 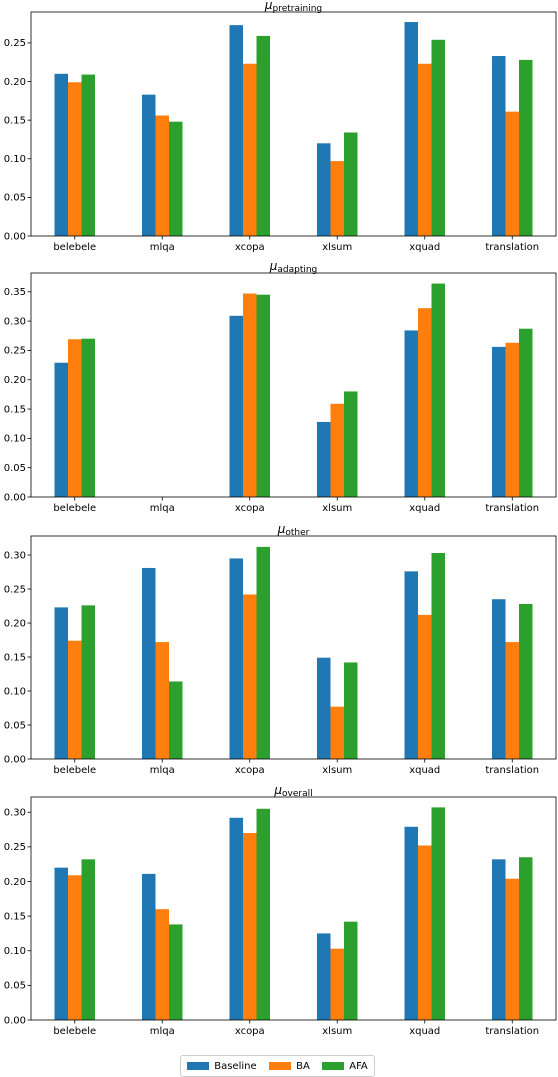 I want to click on panel-3-ytick-label-5: 0.25, so click(x=15, y=589).